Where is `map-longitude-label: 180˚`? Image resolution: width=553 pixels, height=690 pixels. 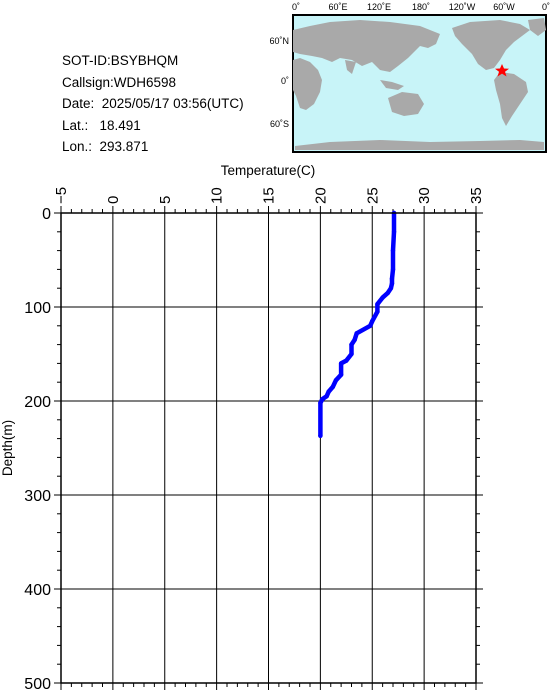
map-longitude-label: 180˚ is located at coordinates (421, 7).